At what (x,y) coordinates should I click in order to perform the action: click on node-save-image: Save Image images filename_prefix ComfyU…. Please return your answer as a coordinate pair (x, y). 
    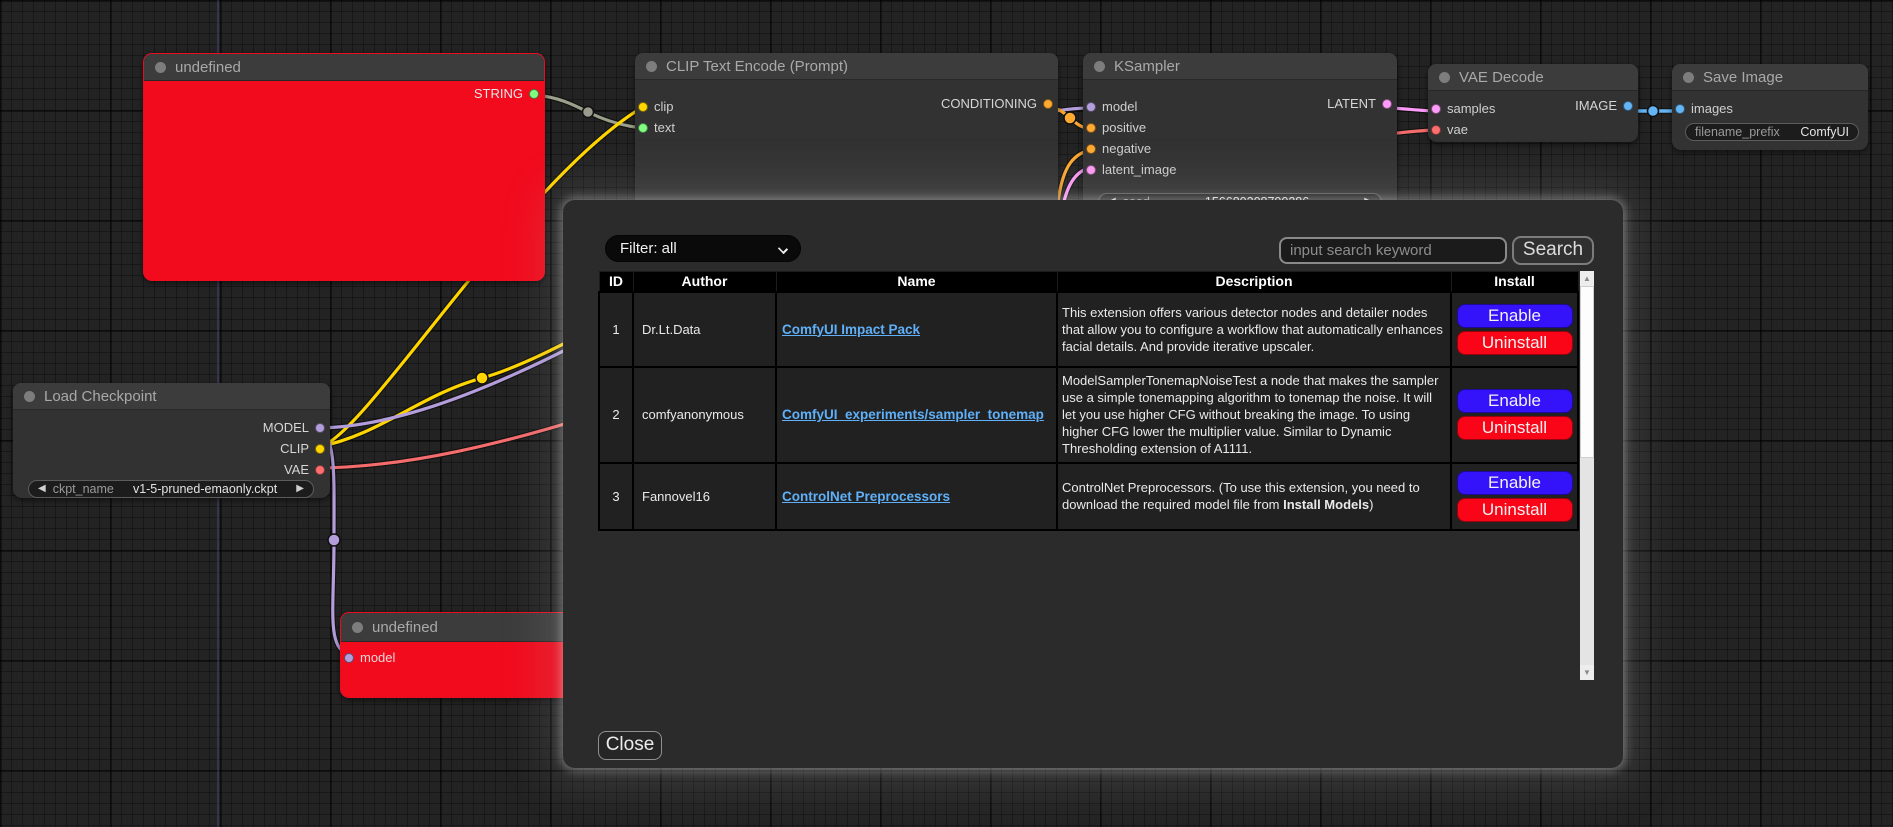
    Looking at the image, I should click on (1770, 107).